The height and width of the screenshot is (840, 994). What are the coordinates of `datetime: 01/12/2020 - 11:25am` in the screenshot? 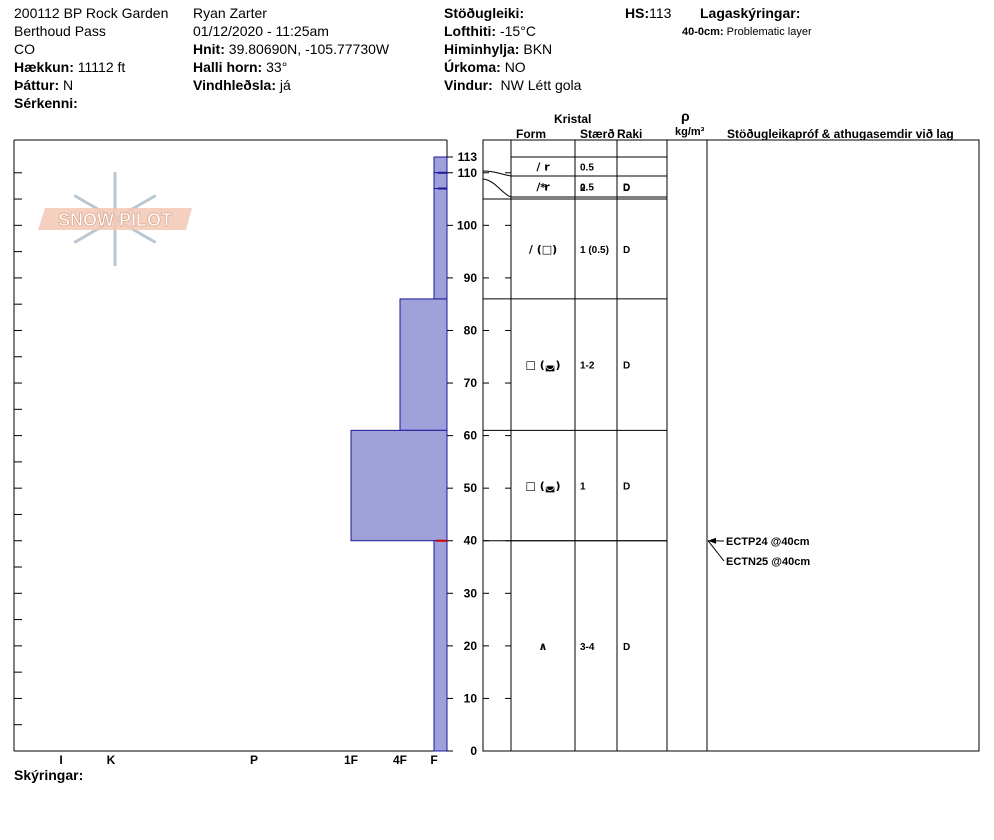 It's located at (261, 31).